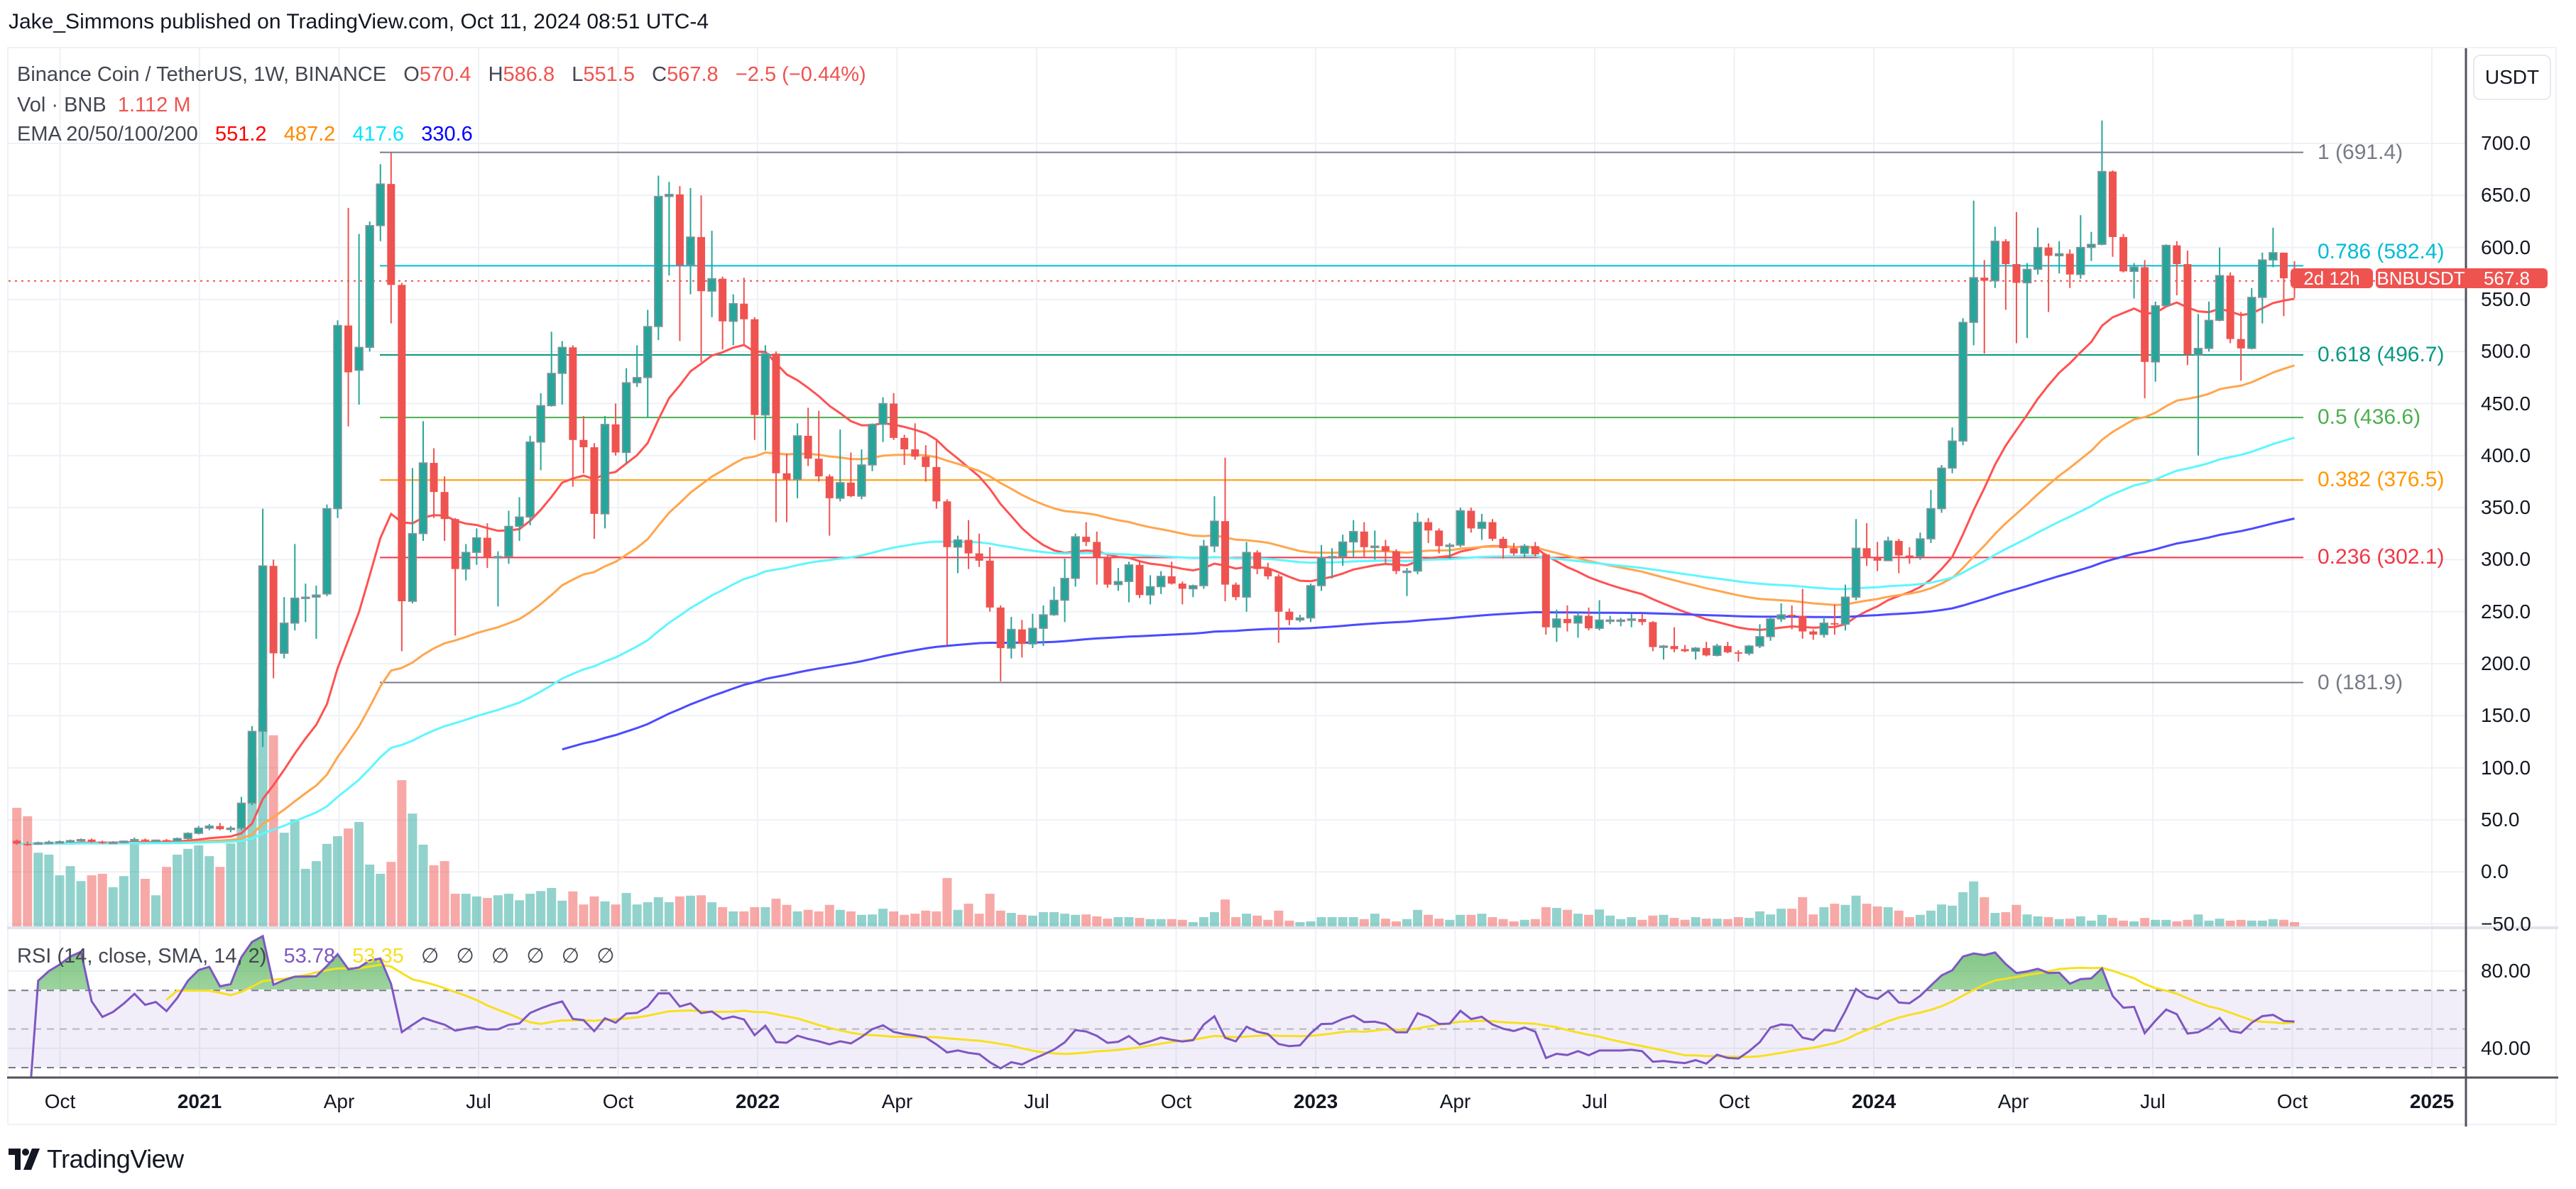 The image size is (2576, 1189). I want to click on tradingview-logo: TradingView, so click(96, 1159).